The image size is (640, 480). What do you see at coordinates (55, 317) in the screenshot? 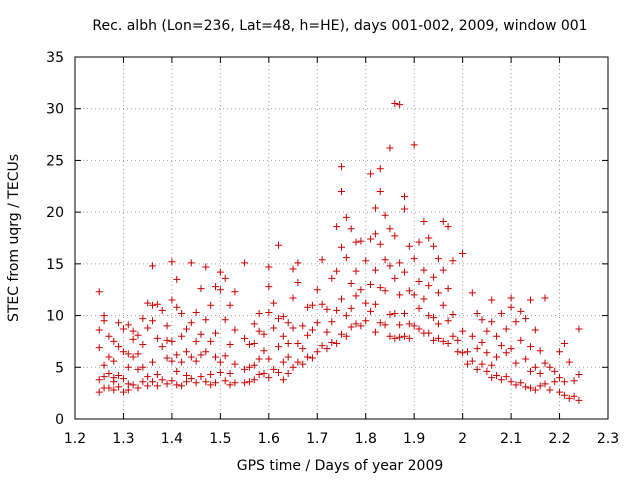
I see `y-tick-label: 10` at bounding box center [55, 317].